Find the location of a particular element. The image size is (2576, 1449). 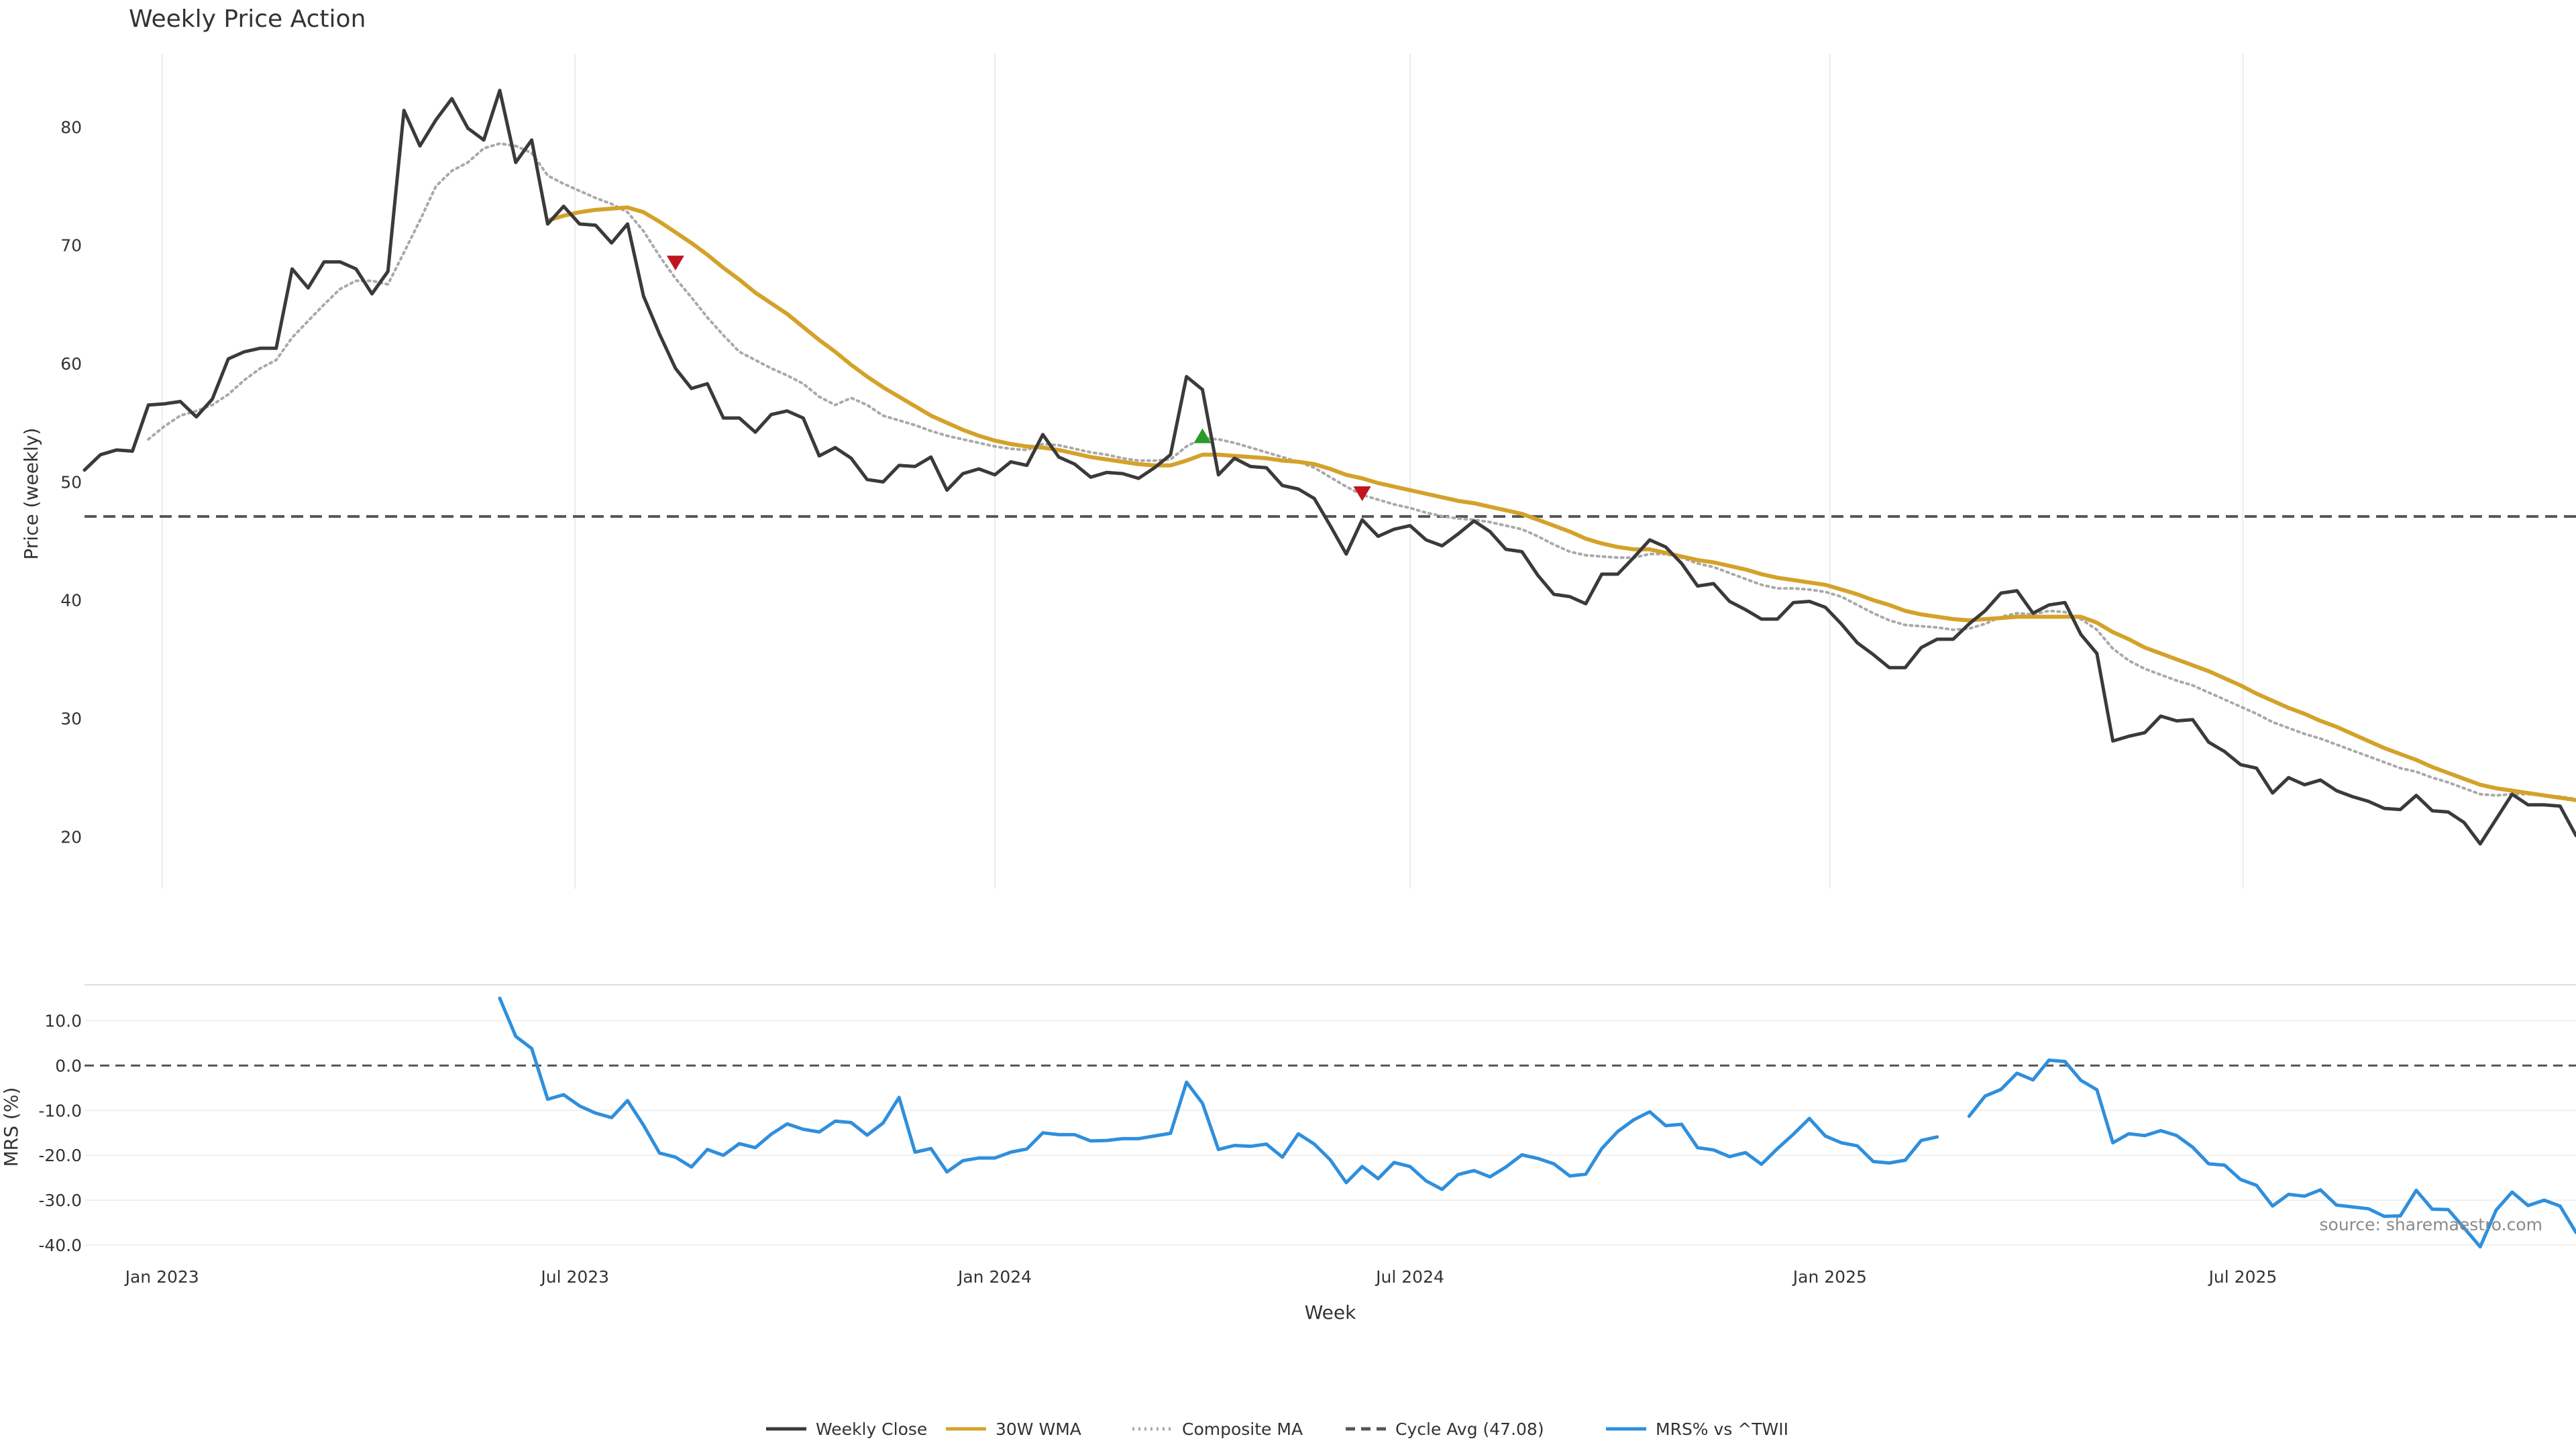

price-y-tick-label: 40 is located at coordinates (71, 600).